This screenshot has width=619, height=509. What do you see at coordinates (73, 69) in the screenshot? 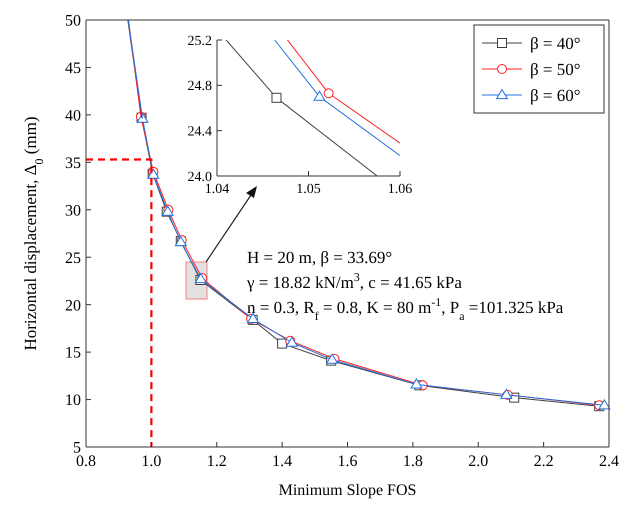
I see `y-tick-label: 45` at bounding box center [73, 69].